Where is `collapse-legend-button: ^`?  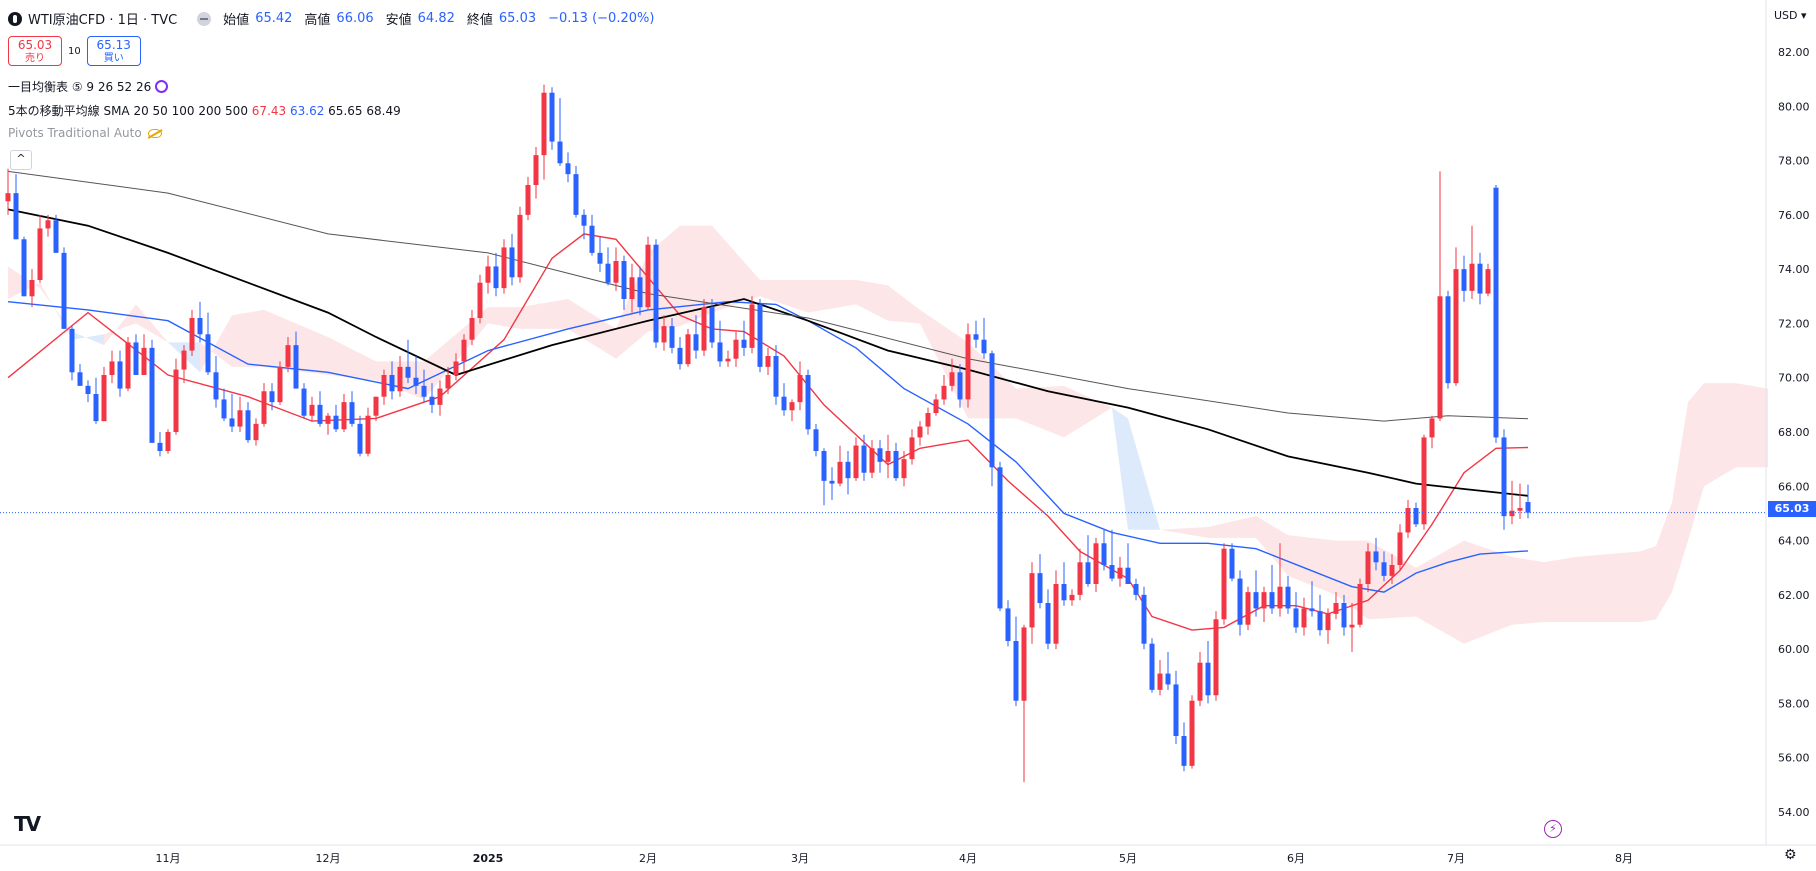
collapse-legend-button: ^ is located at coordinates (21, 160).